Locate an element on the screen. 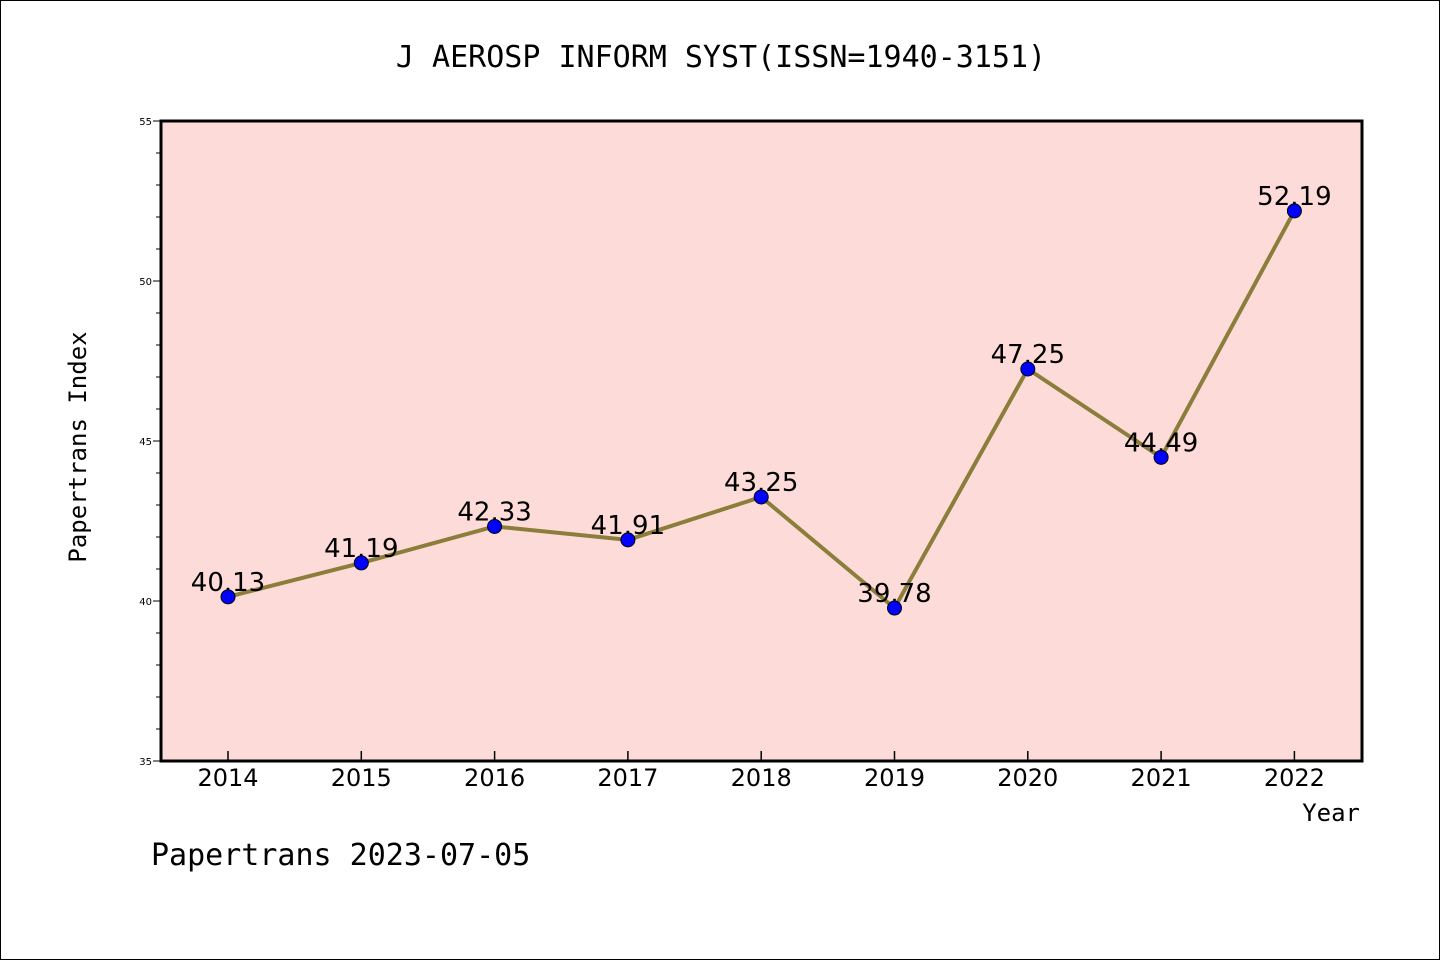 This screenshot has width=1440, height=960. y-tick-label: 55 is located at coordinates (145, 122).